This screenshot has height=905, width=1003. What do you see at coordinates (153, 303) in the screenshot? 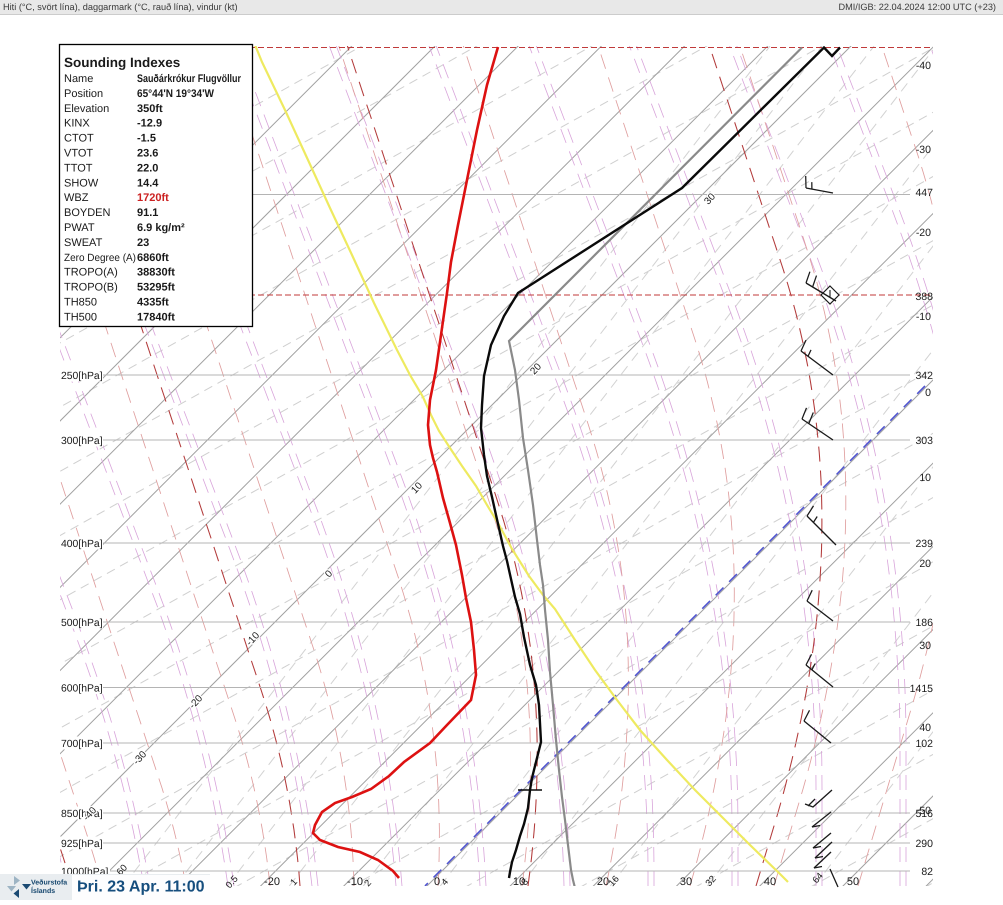
I see `svg-text: 4335ft` at bounding box center [153, 303].